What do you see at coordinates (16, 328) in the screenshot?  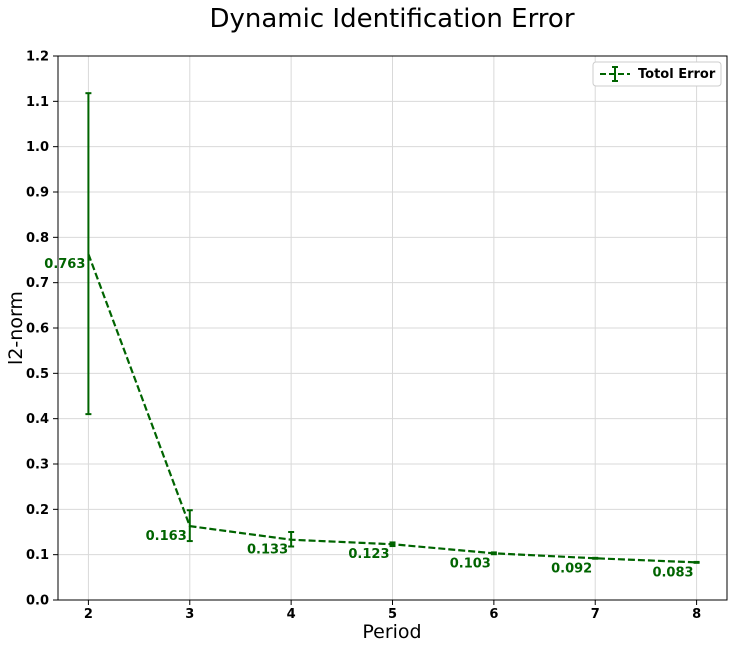 I see `y-axis-label: l2-norm` at bounding box center [16, 328].